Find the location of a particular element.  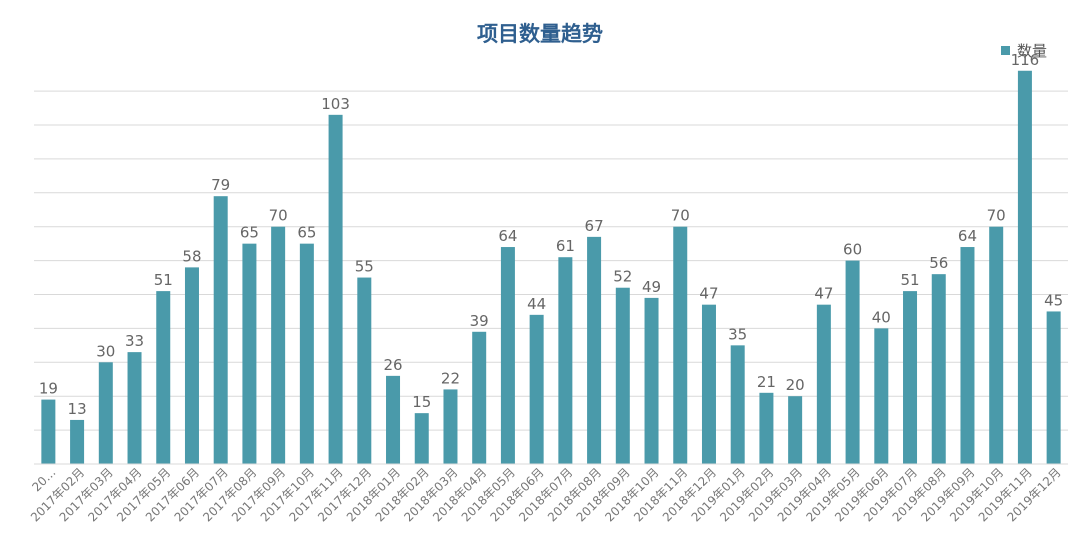

value-label: 79 is located at coordinates (220, 185).